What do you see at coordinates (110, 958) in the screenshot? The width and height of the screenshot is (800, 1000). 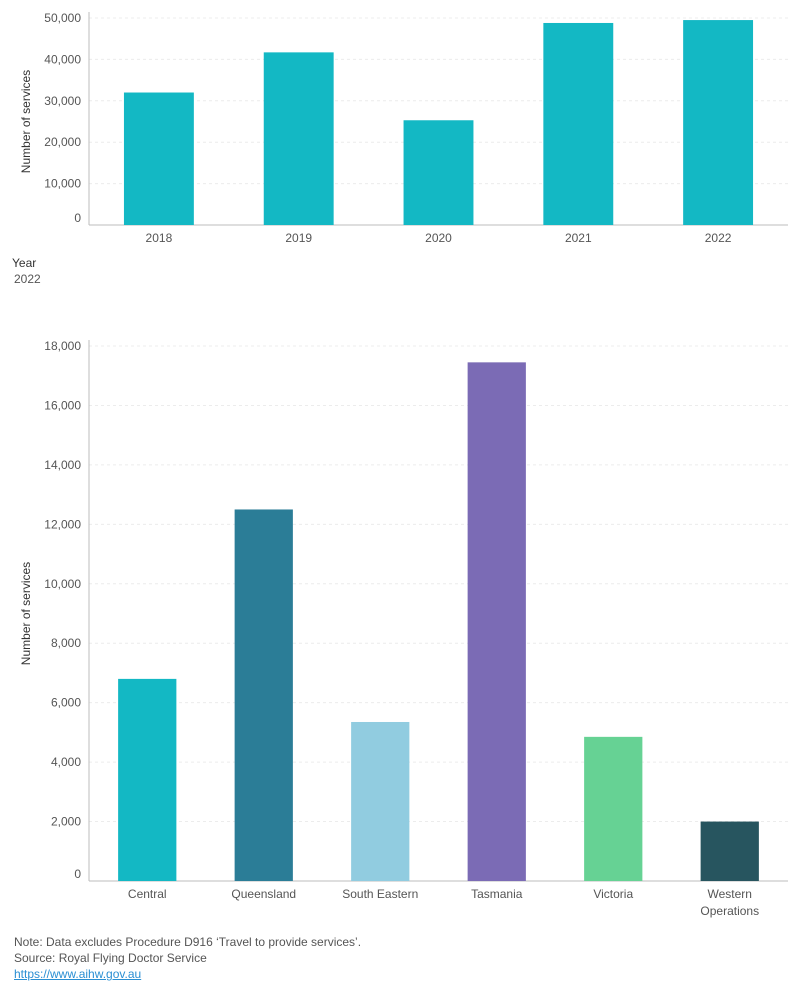 I see `data-source: Source: Royal Flying Doctor Service` at bounding box center [110, 958].